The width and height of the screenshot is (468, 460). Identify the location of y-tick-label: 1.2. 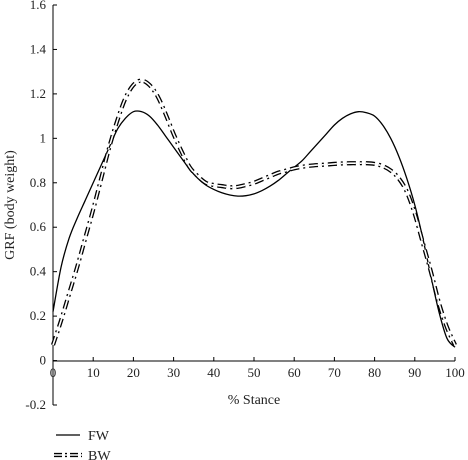
(38, 93).